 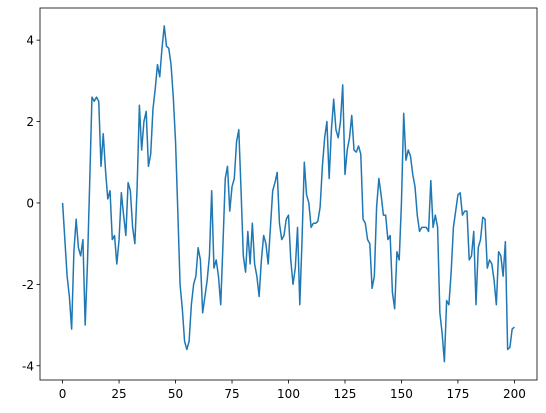 What do you see at coordinates (30, 122) in the screenshot?
I see `y-tick-label: 2` at bounding box center [30, 122].